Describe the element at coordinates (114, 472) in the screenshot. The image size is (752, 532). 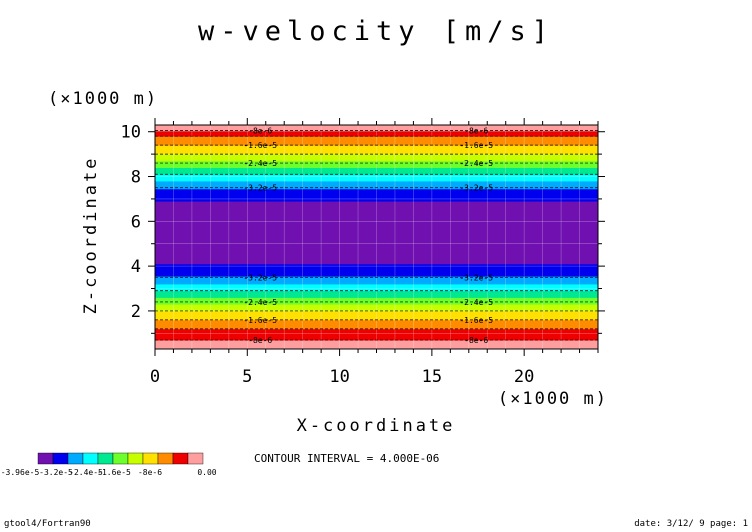
I see `colorbar-label: -1.6e-5` at that location.